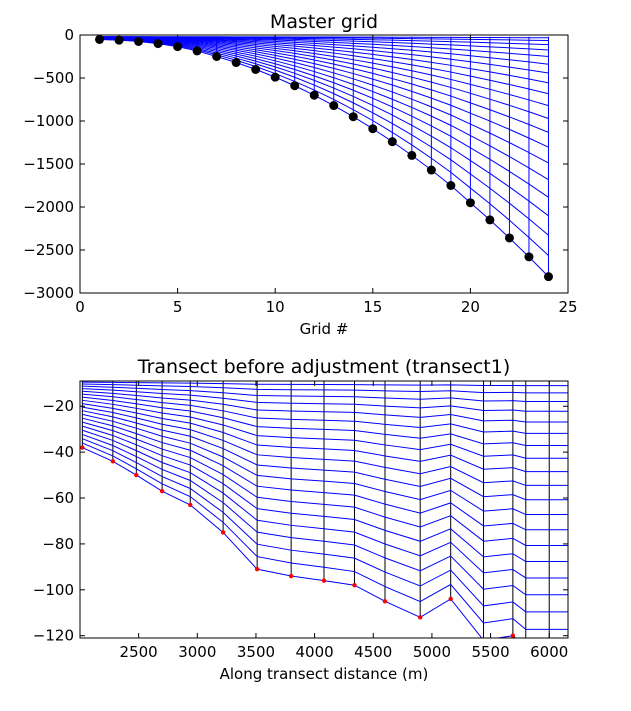 Image resolution: width=631 pixels, height=711 pixels. What do you see at coordinates (324, 22) in the screenshot?
I see `chart1-title: Master grid` at bounding box center [324, 22].